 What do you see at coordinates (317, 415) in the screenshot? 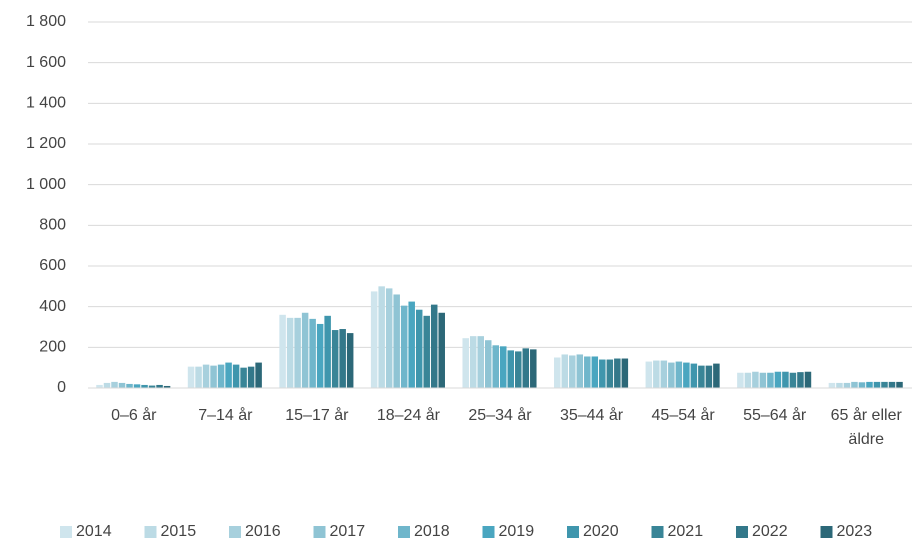
I see `x-tick-label: 15–17 år` at bounding box center [317, 415].